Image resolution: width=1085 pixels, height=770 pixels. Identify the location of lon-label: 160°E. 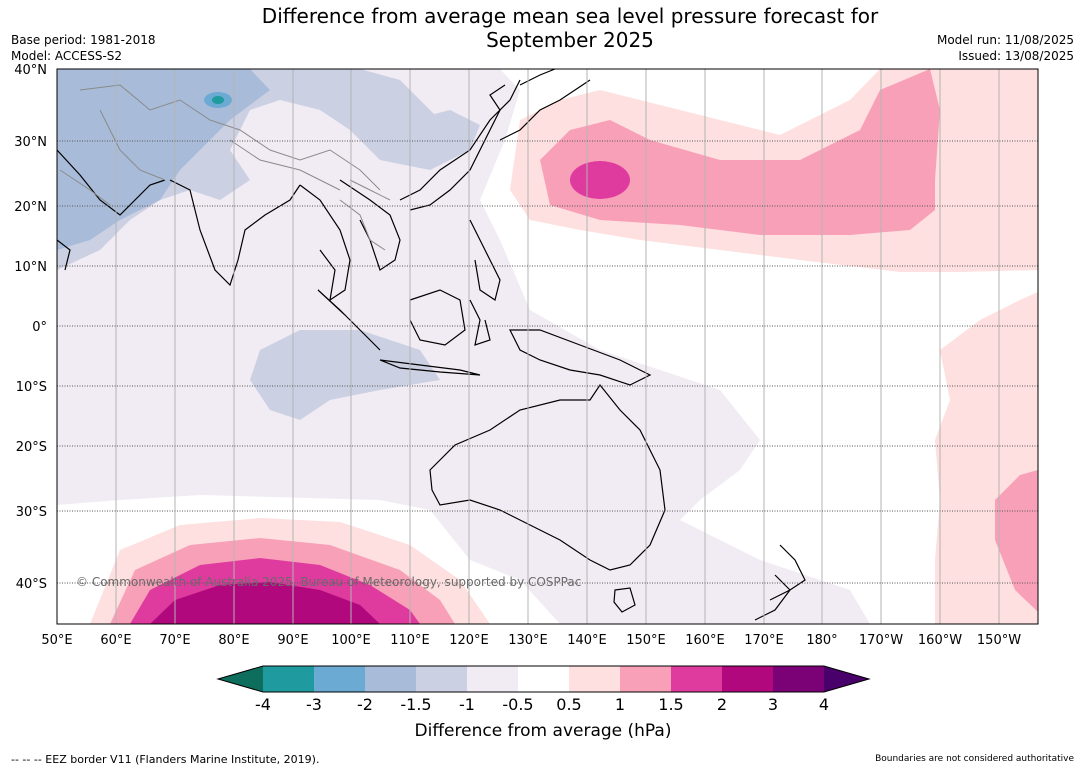
(705, 640).